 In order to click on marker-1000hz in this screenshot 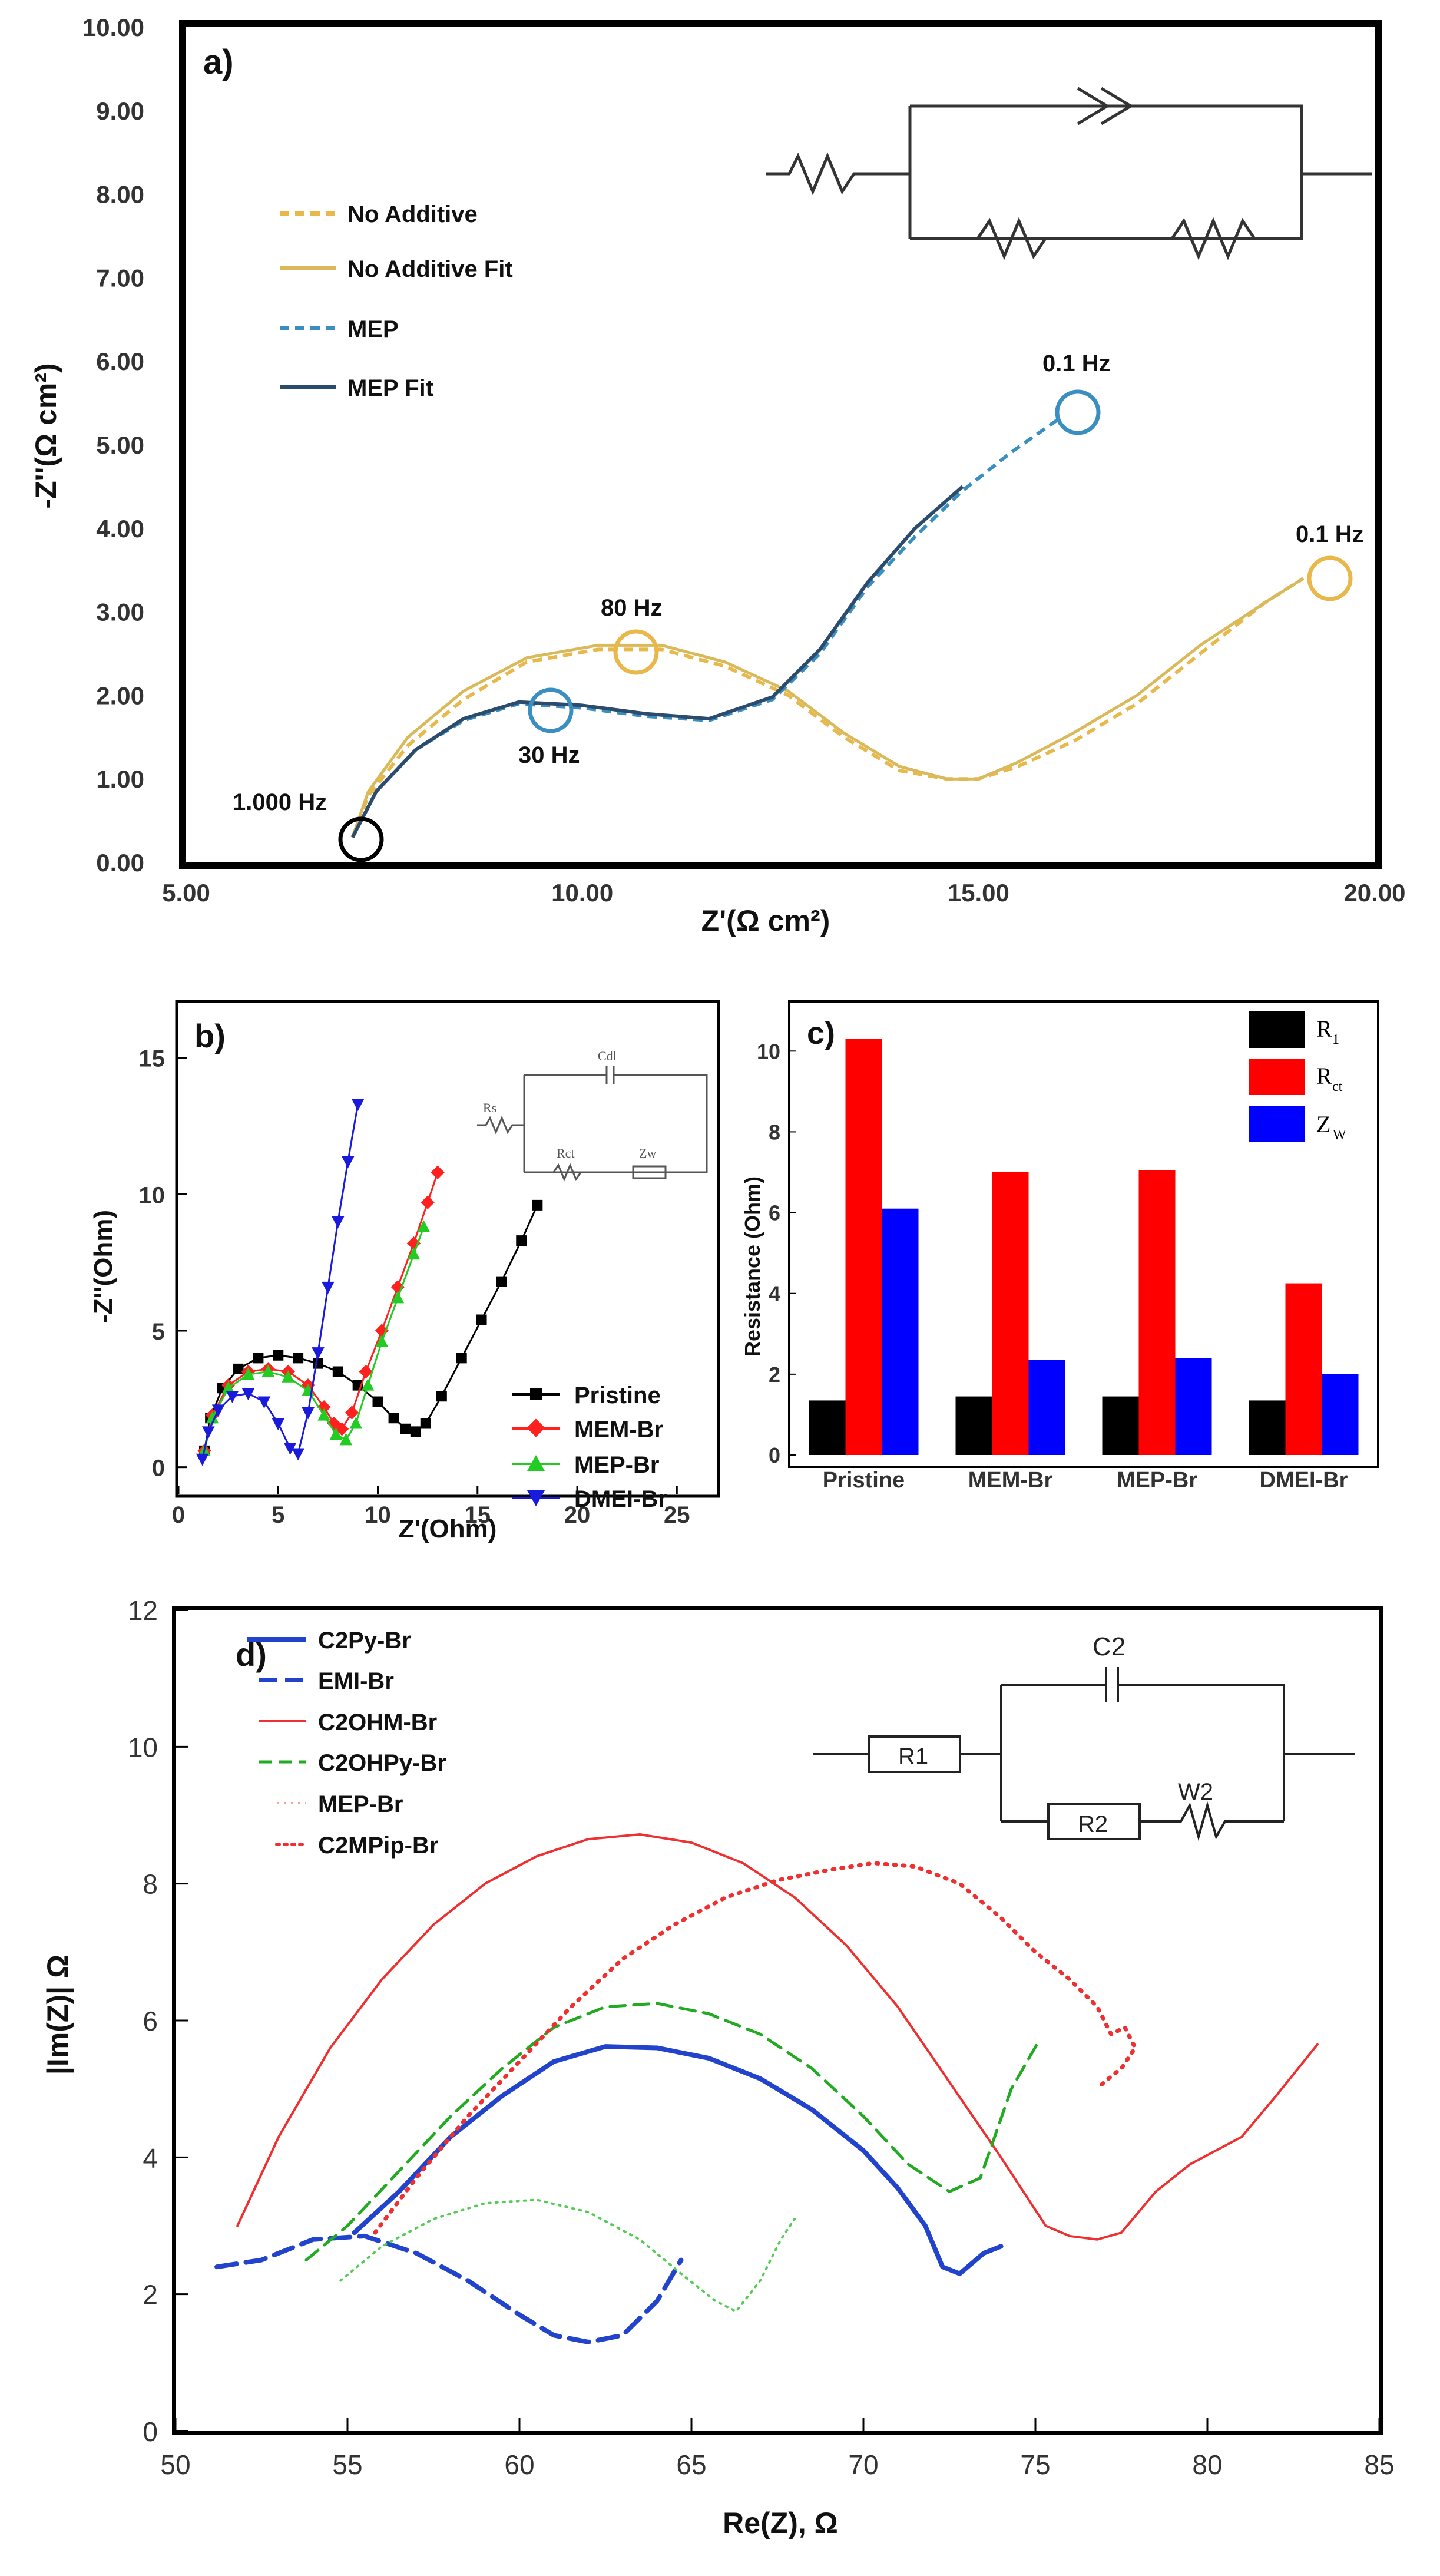, I will do `click(361, 839)`.